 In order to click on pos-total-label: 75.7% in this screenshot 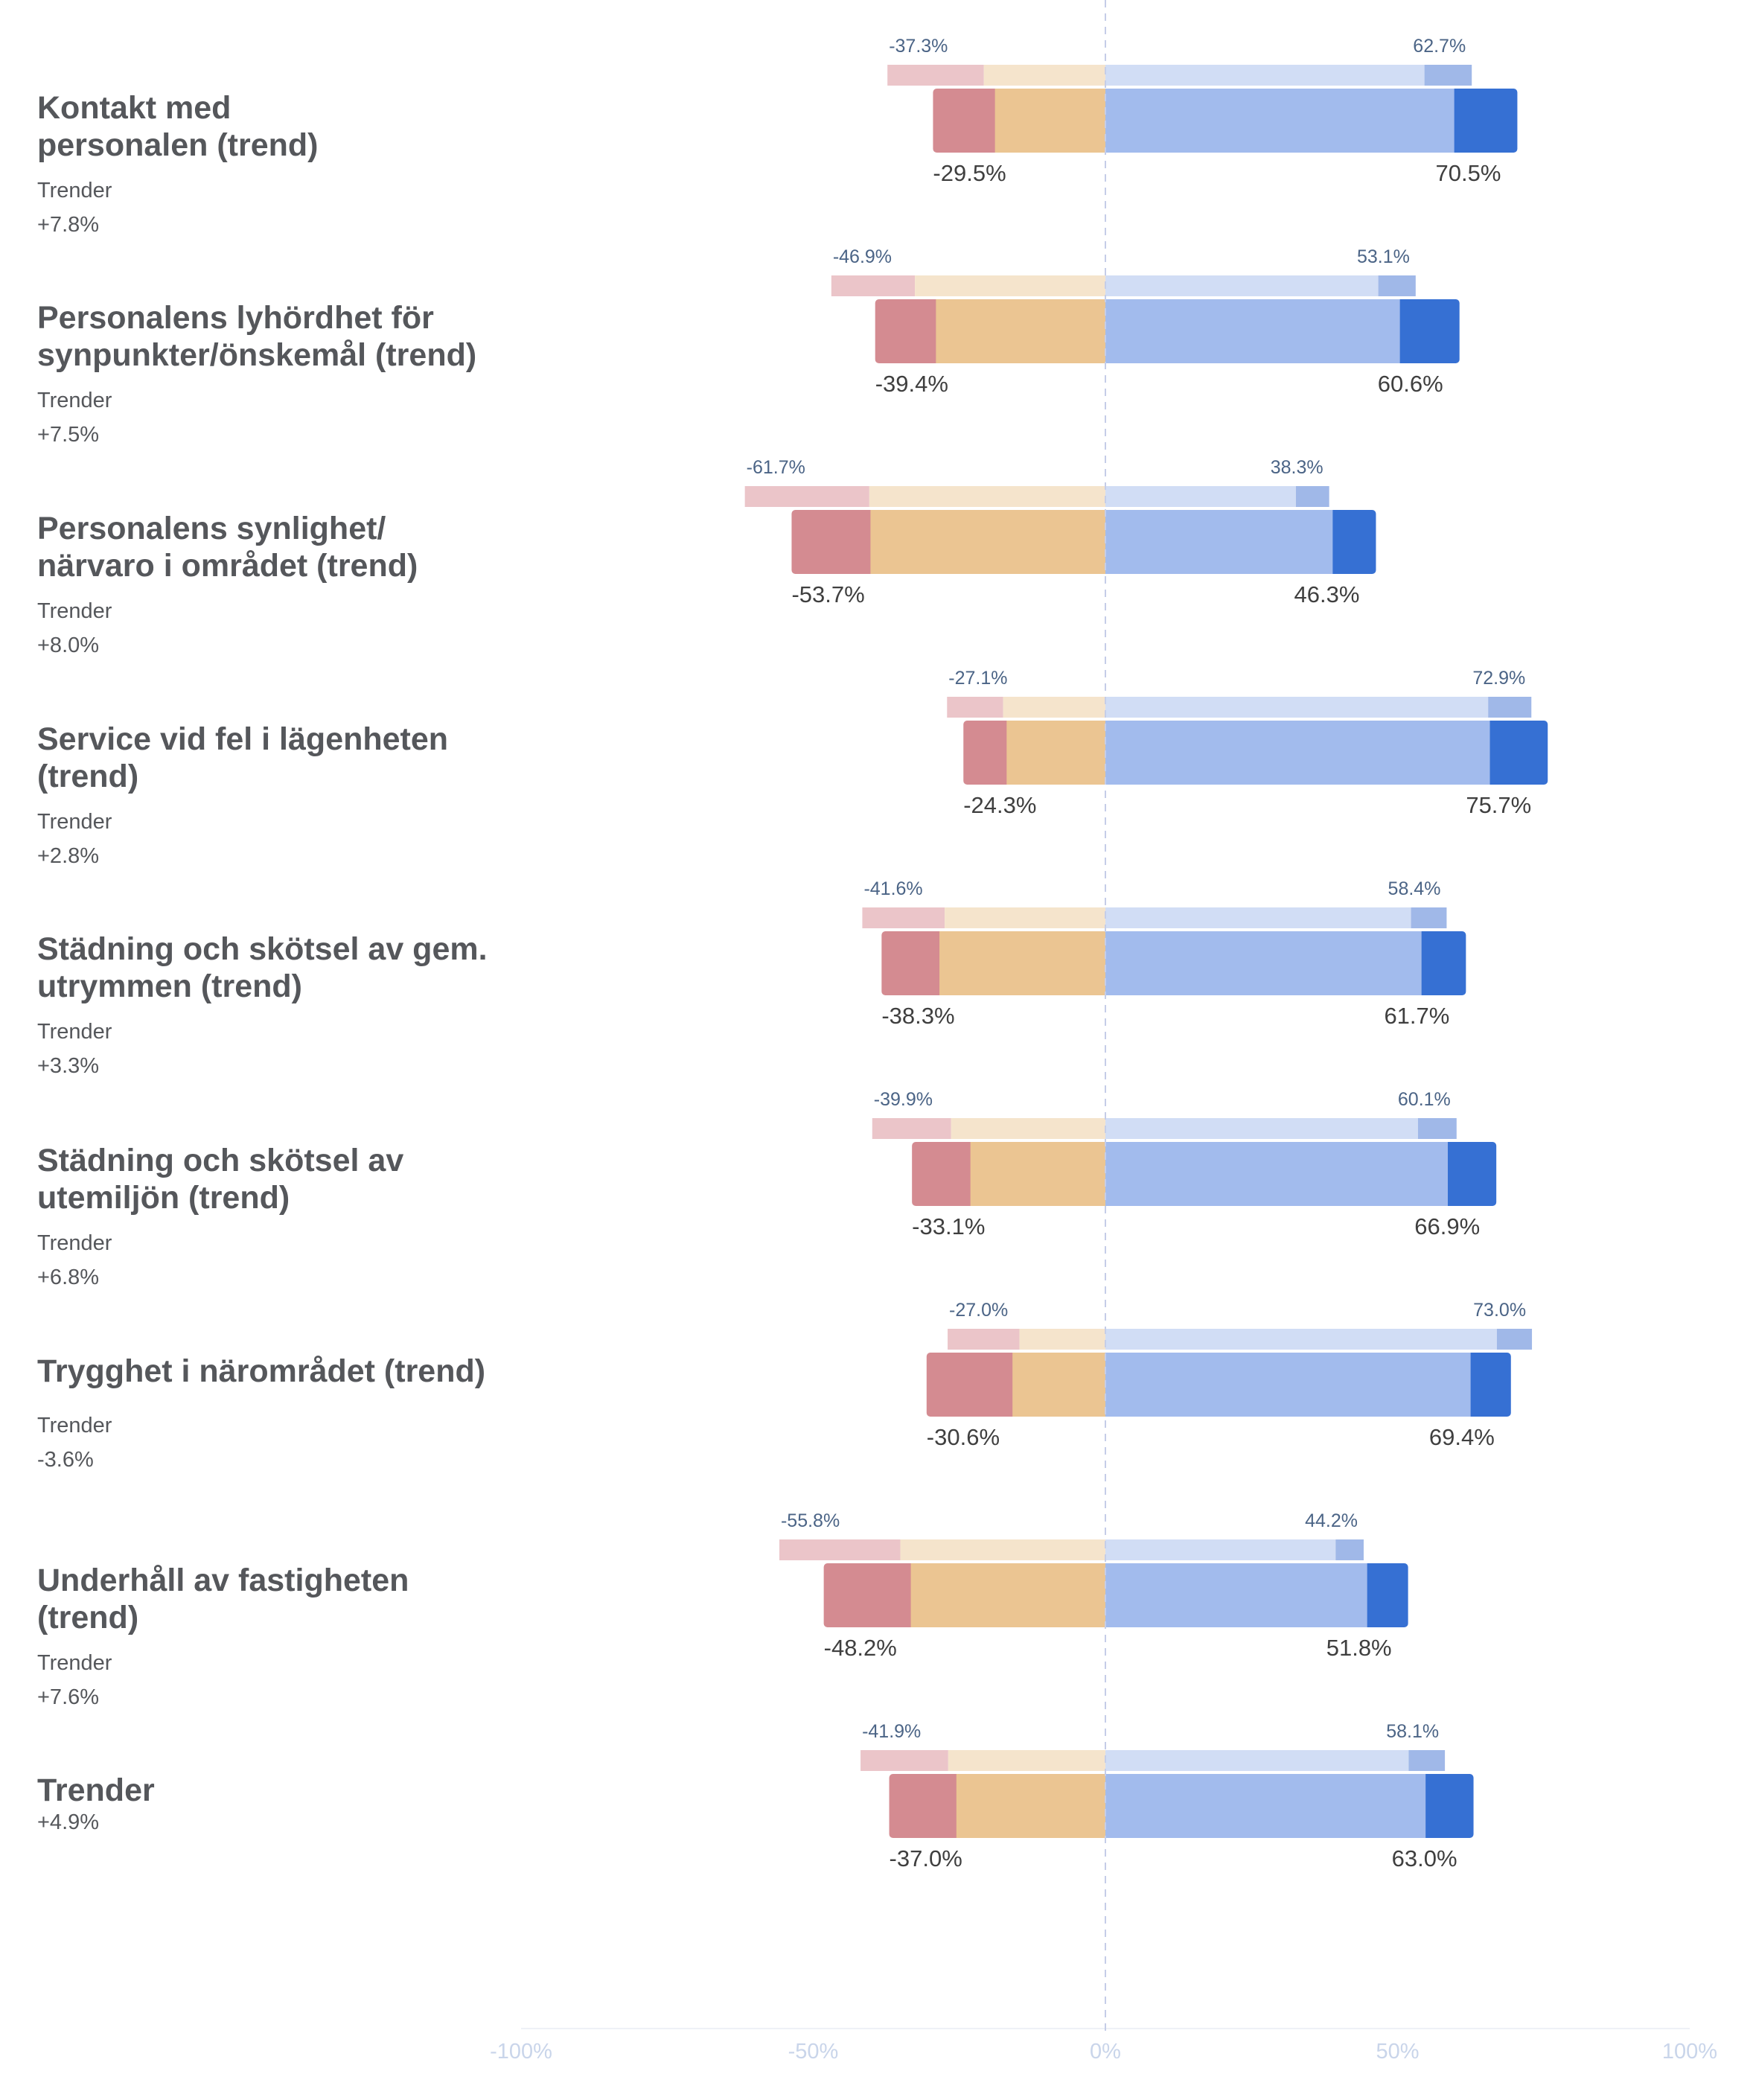, I will do `click(1498, 805)`.